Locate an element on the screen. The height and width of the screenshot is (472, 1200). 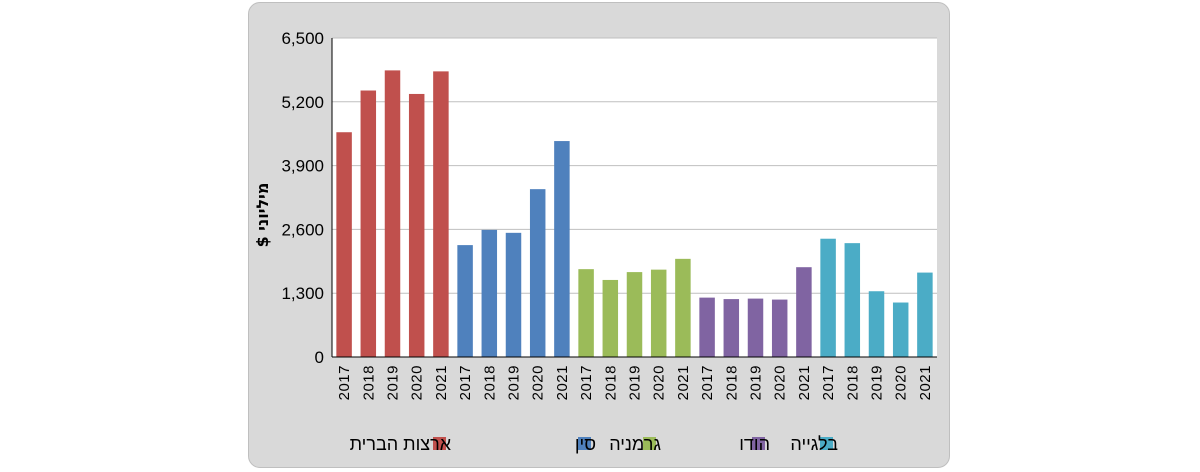
legend-label: סין is located at coordinates (585, 444).